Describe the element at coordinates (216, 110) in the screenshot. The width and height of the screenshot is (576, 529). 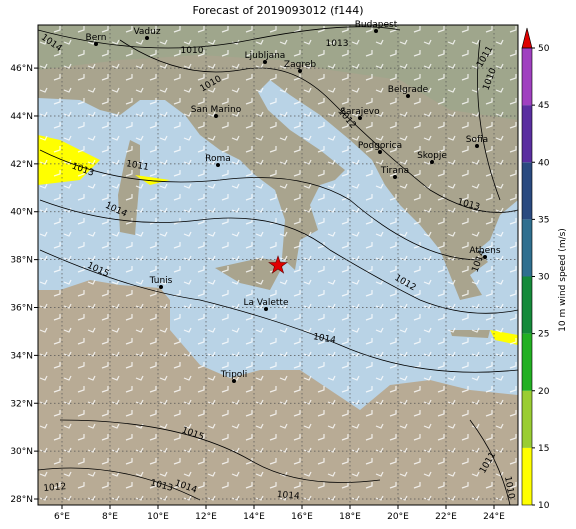
I see `city-label: San Marino` at that location.